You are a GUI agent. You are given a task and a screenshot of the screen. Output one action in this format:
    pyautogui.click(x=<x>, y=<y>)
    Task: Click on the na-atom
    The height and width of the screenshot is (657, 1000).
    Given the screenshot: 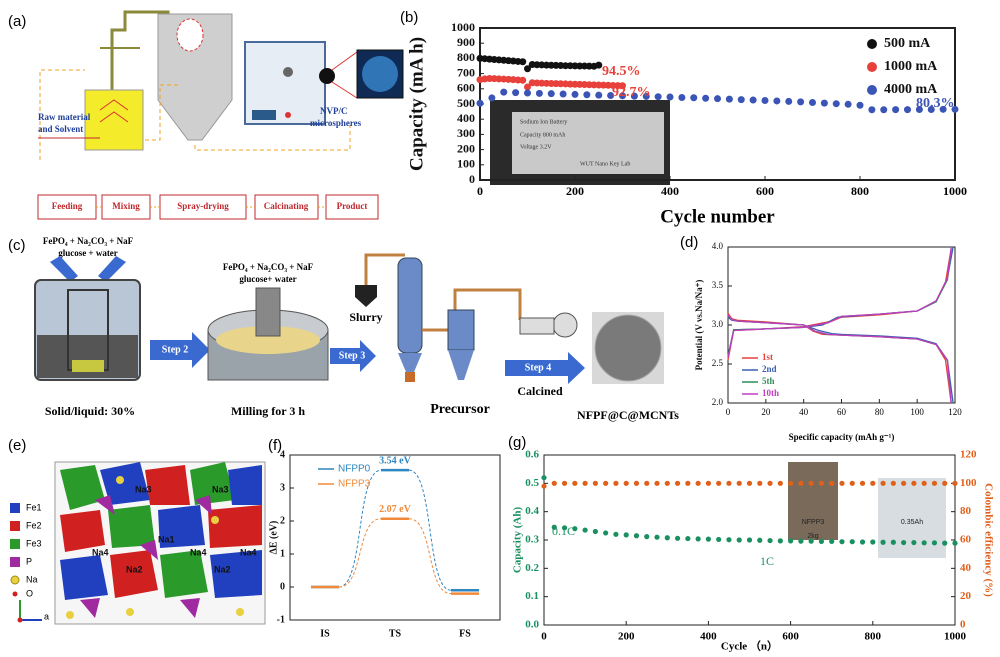 What is the action you would take?
    pyautogui.click(x=215, y=520)
    